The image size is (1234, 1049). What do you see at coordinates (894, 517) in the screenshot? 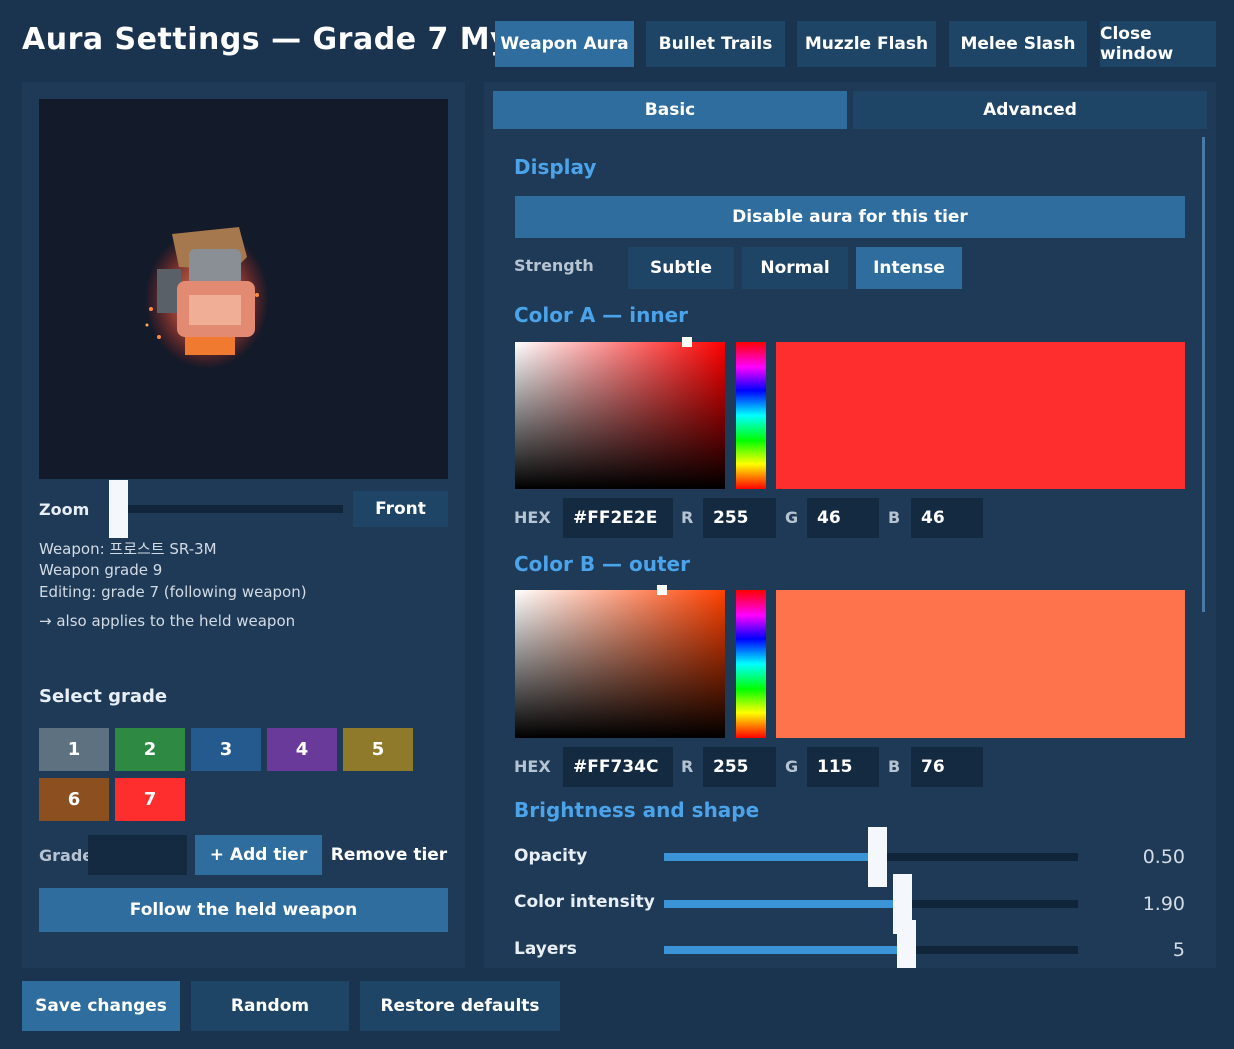
I see `color-a-b-label: B` at bounding box center [894, 517].